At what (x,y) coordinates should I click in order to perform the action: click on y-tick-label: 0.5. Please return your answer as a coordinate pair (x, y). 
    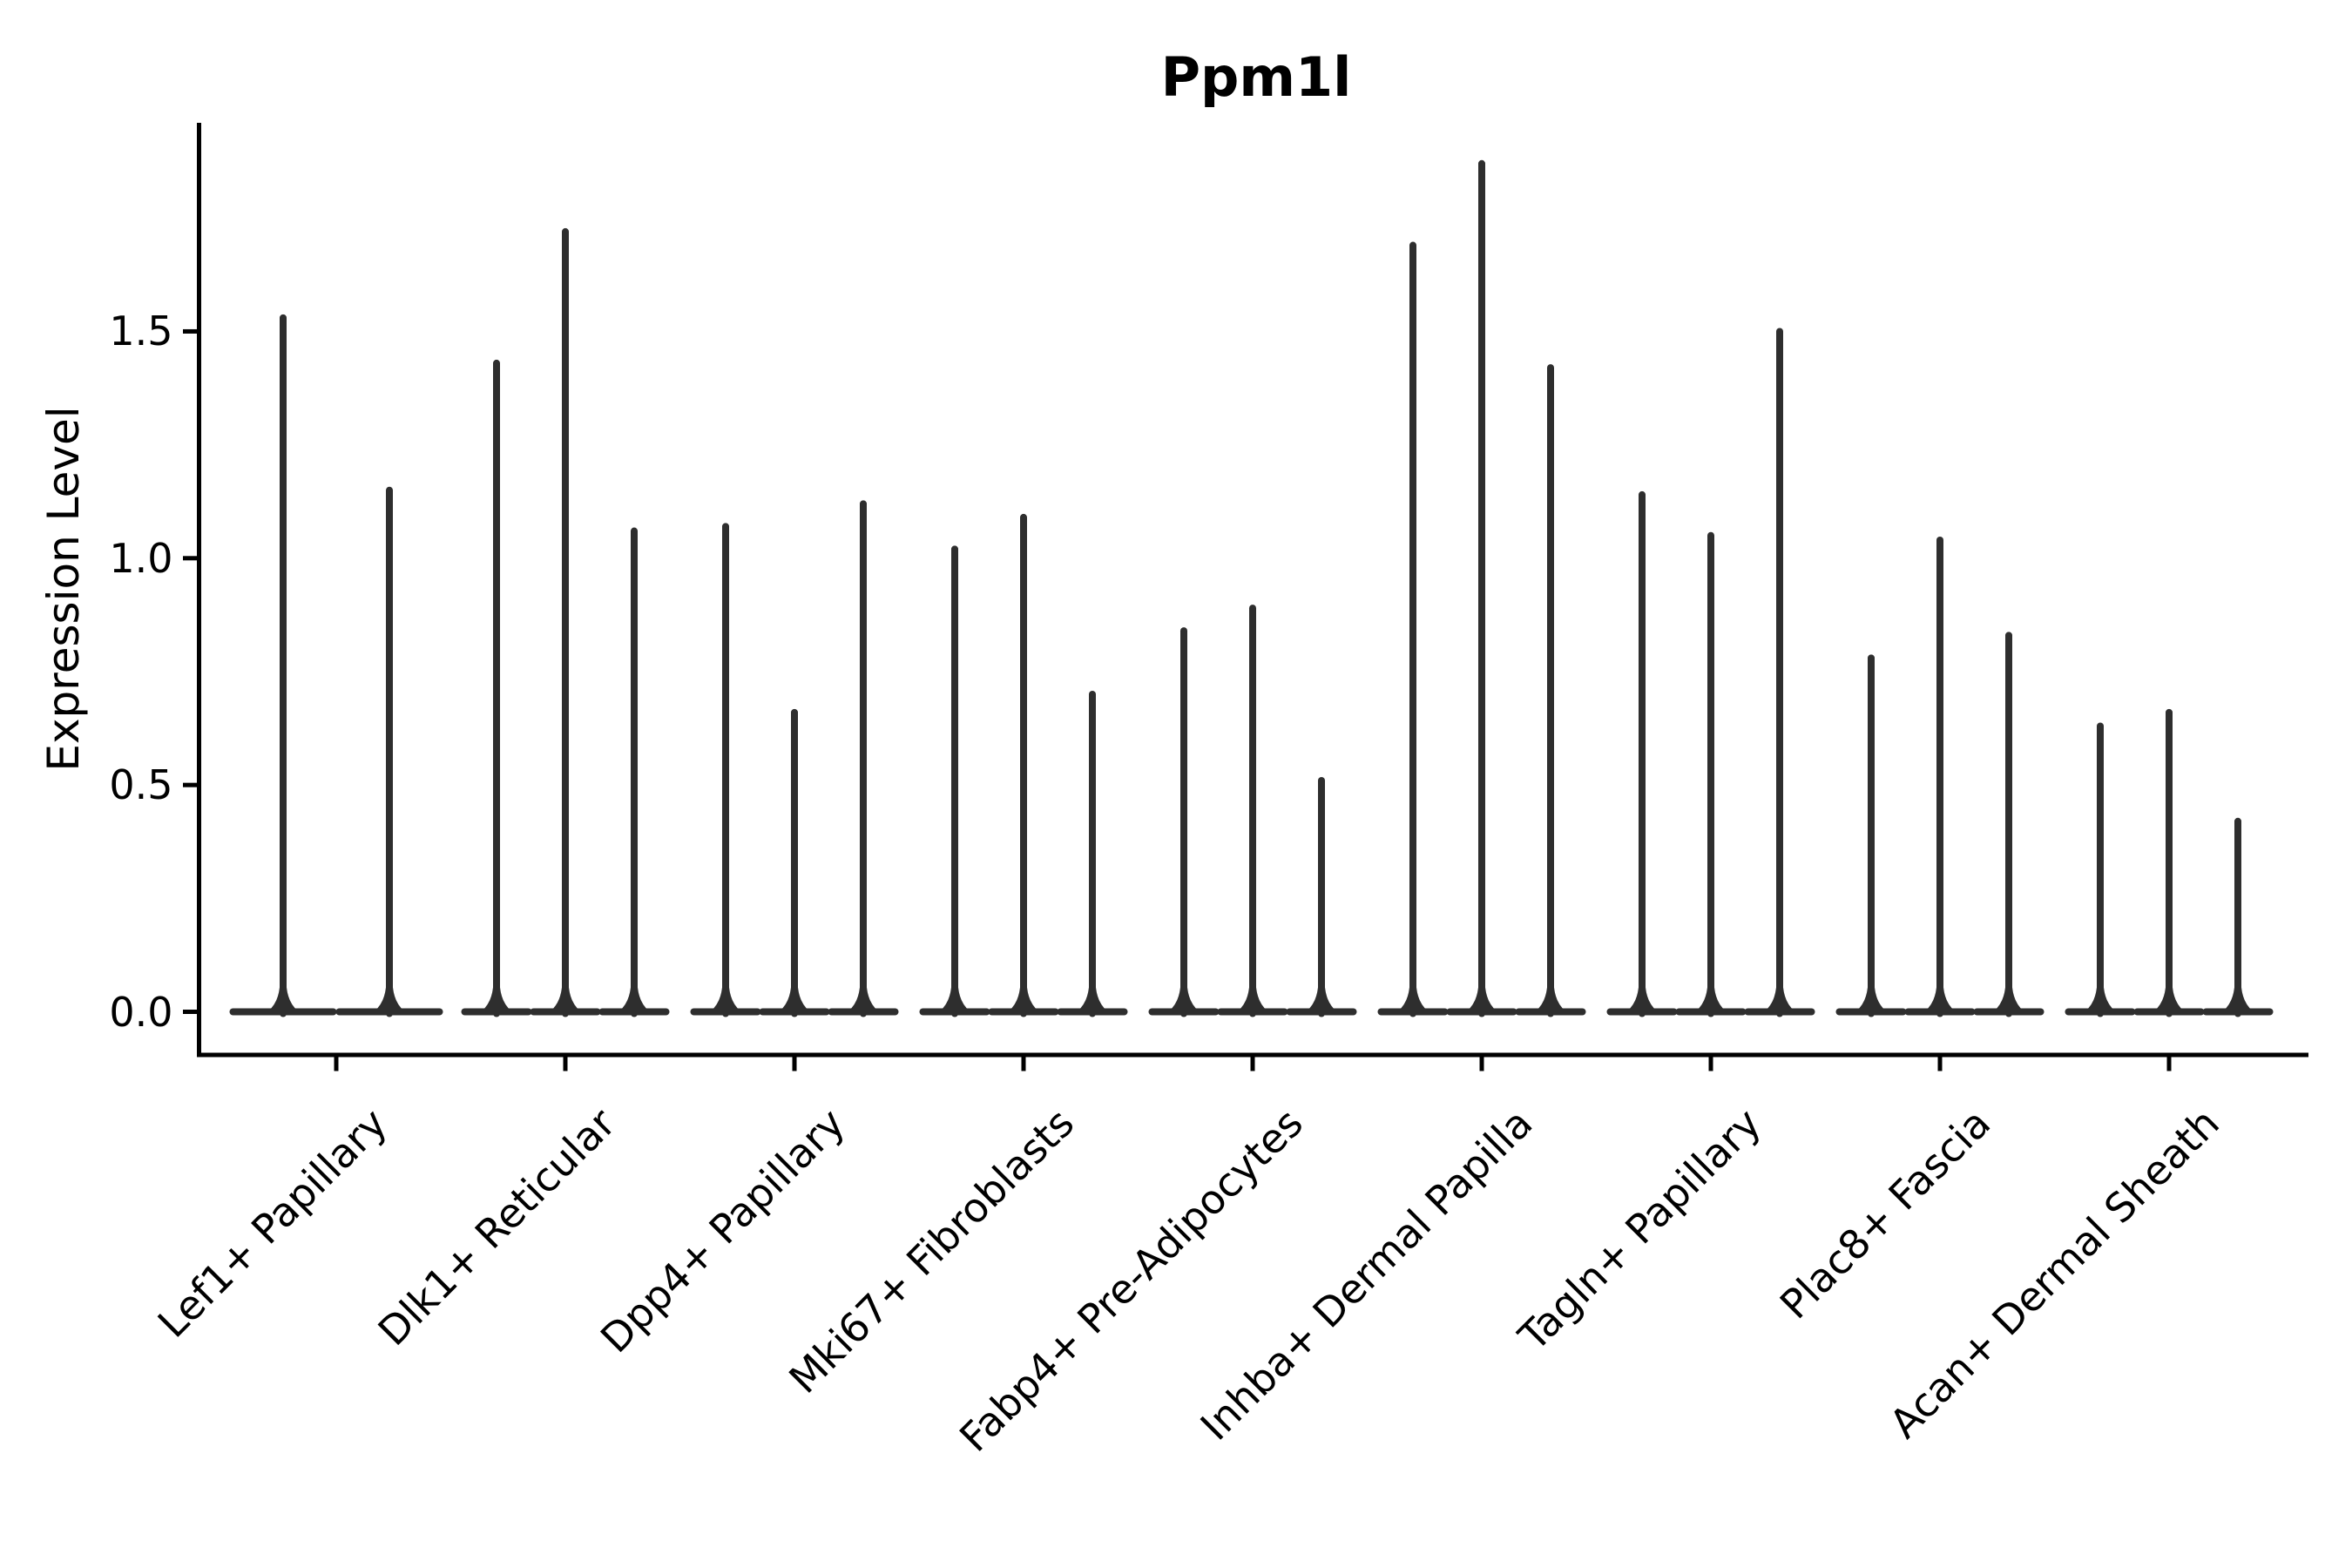
    Looking at the image, I should click on (141, 785).